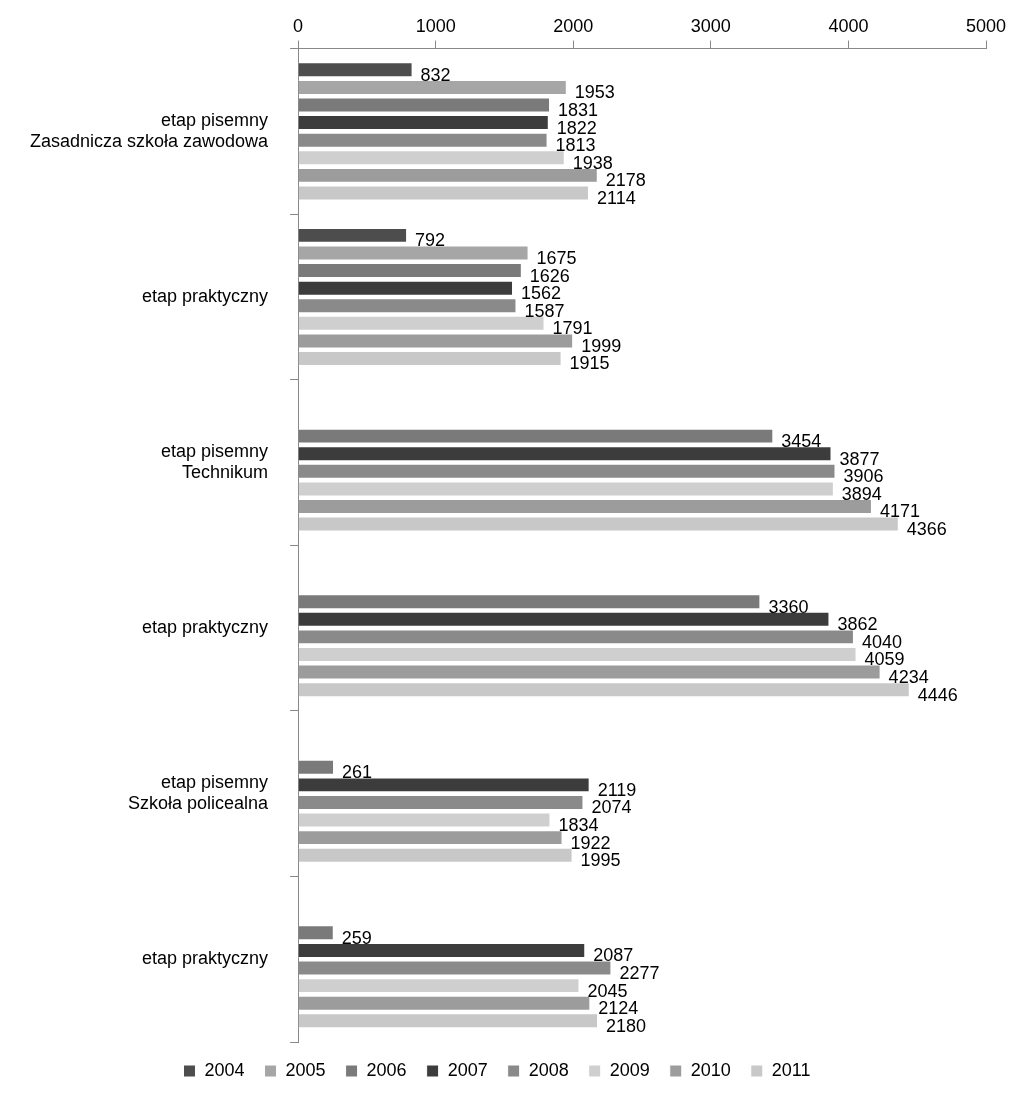 The image size is (1024, 1098). Describe the element at coordinates (576, 127) in the screenshot. I see `data-label: 1822` at that location.